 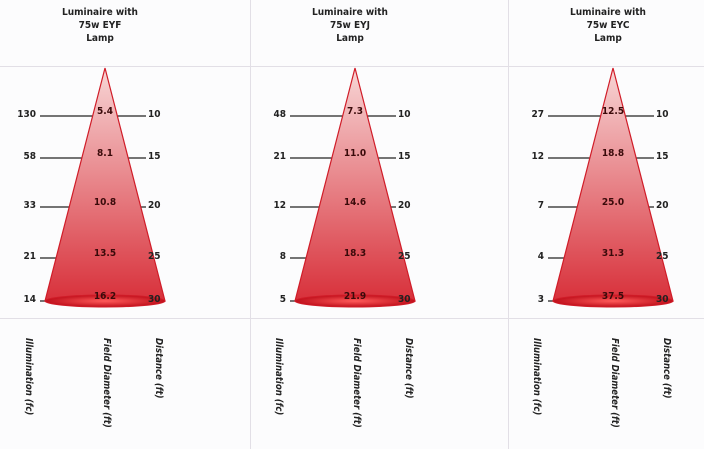 I want to click on field-diameter-value: 16.2, so click(x=105, y=296).